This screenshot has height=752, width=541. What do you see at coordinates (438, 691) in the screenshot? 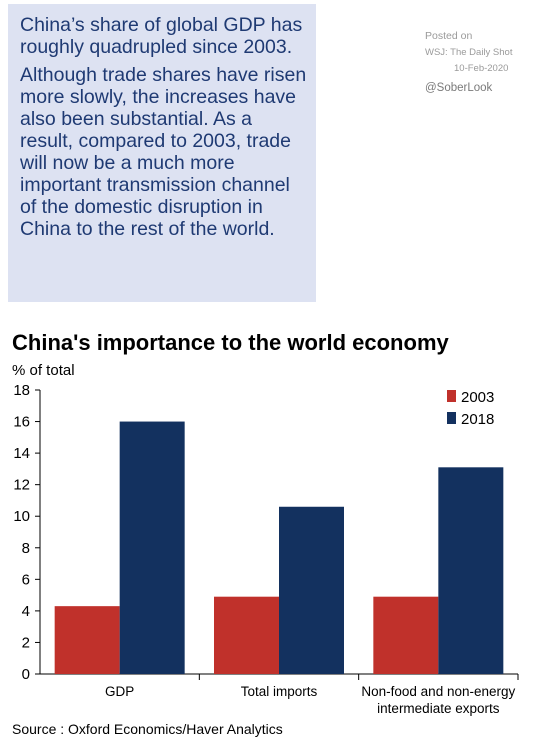
I see `x-category-label: Non-food and non-energy` at bounding box center [438, 691].